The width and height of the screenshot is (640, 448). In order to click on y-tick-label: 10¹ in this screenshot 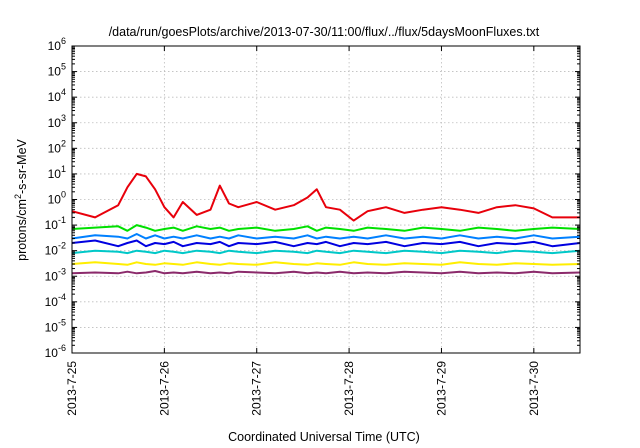, I will do `click(57, 172)`.